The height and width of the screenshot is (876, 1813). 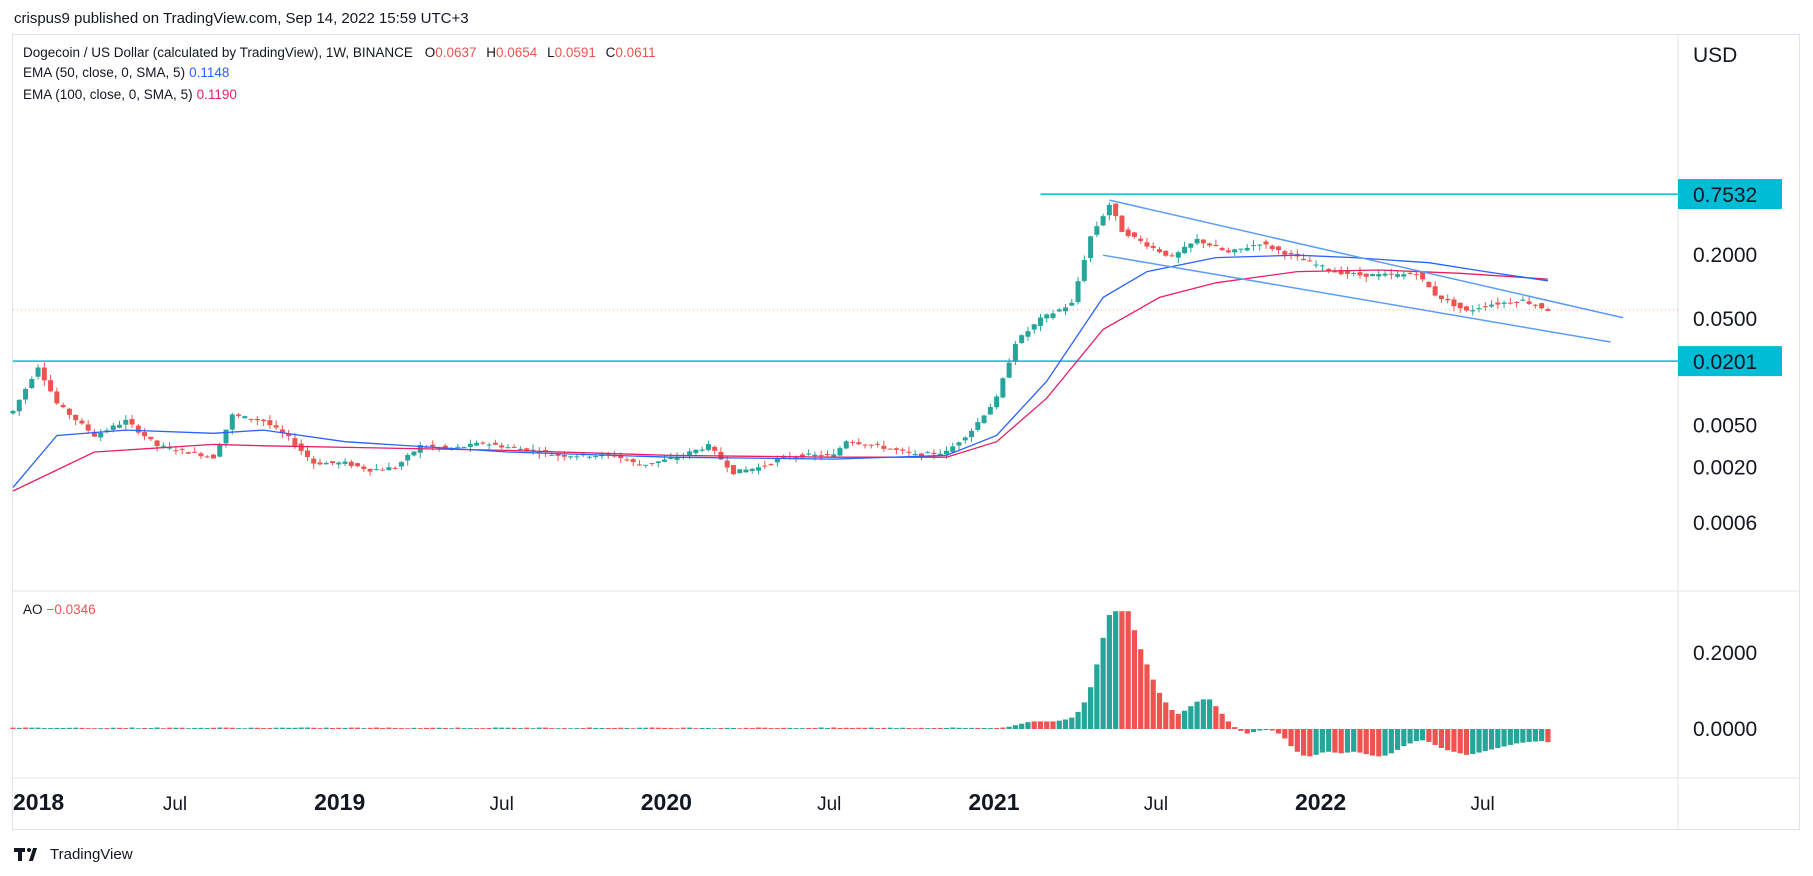 I want to click on lower-trendline, so click(x=1356, y=298).